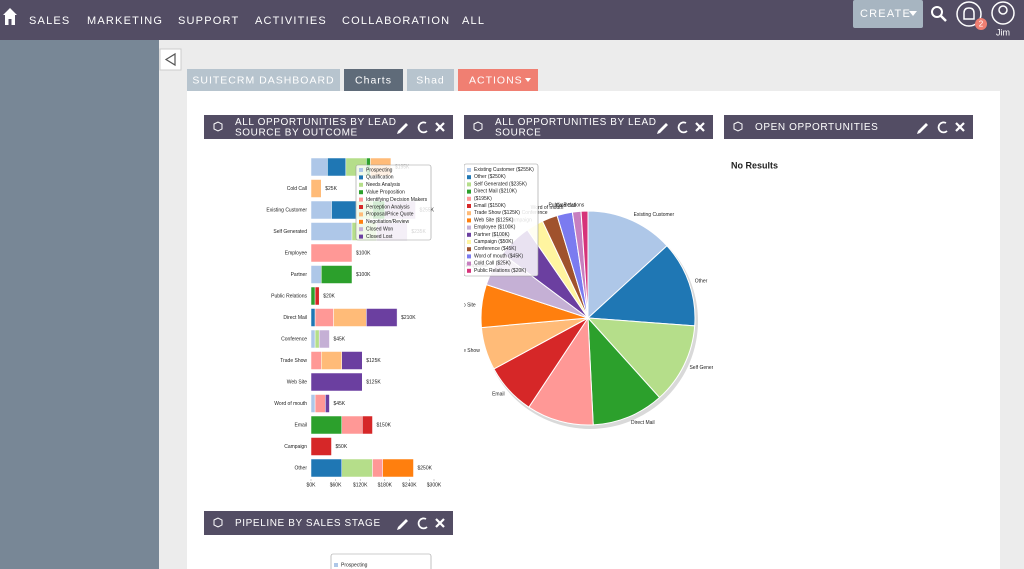  What do you see at coordinates (297, 189) in the screenshot?
I see `row-label: Cold Call` at bounding box center [297, 189].